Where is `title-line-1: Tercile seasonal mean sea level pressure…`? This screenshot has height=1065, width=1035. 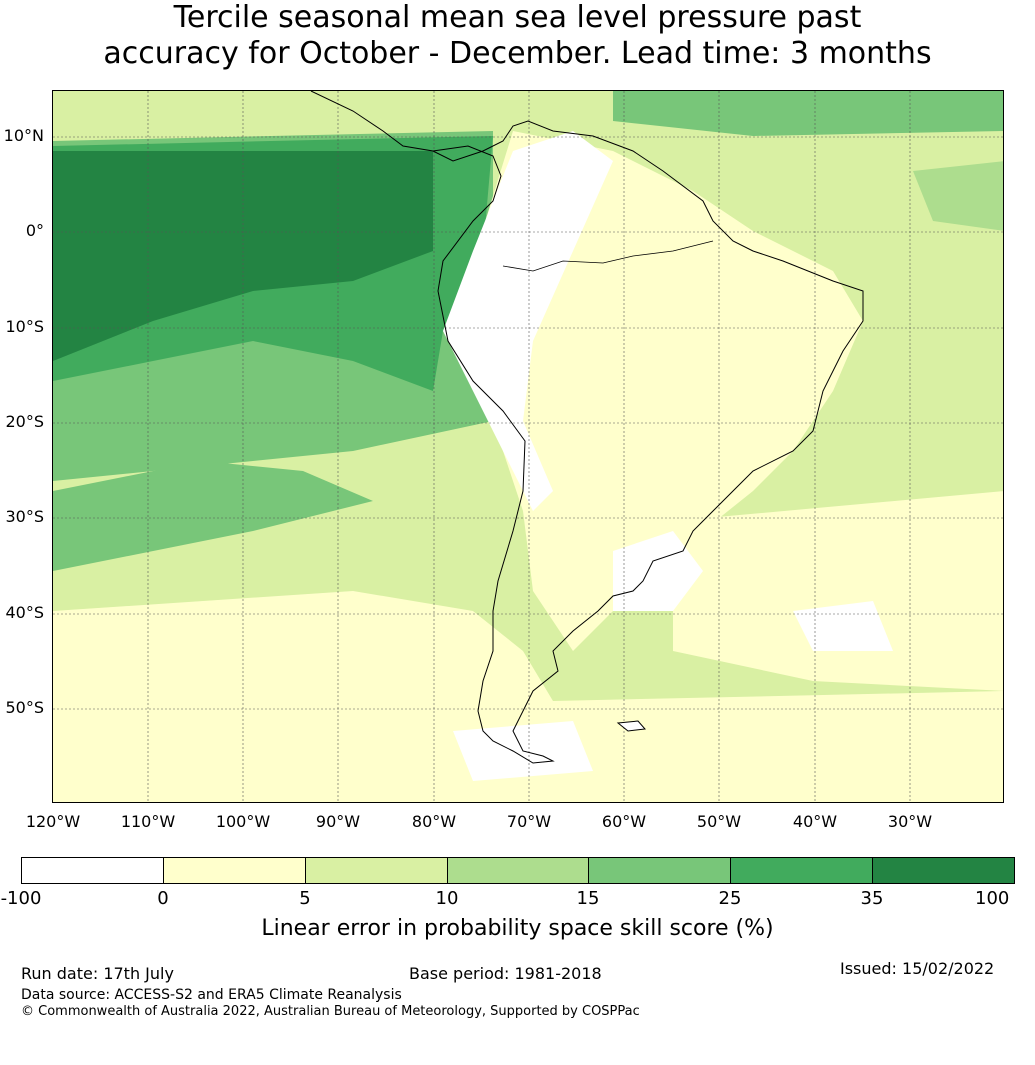 title-line-1: Tercile seasonal mean sea level pressure… is located at coordinates (517, 17).